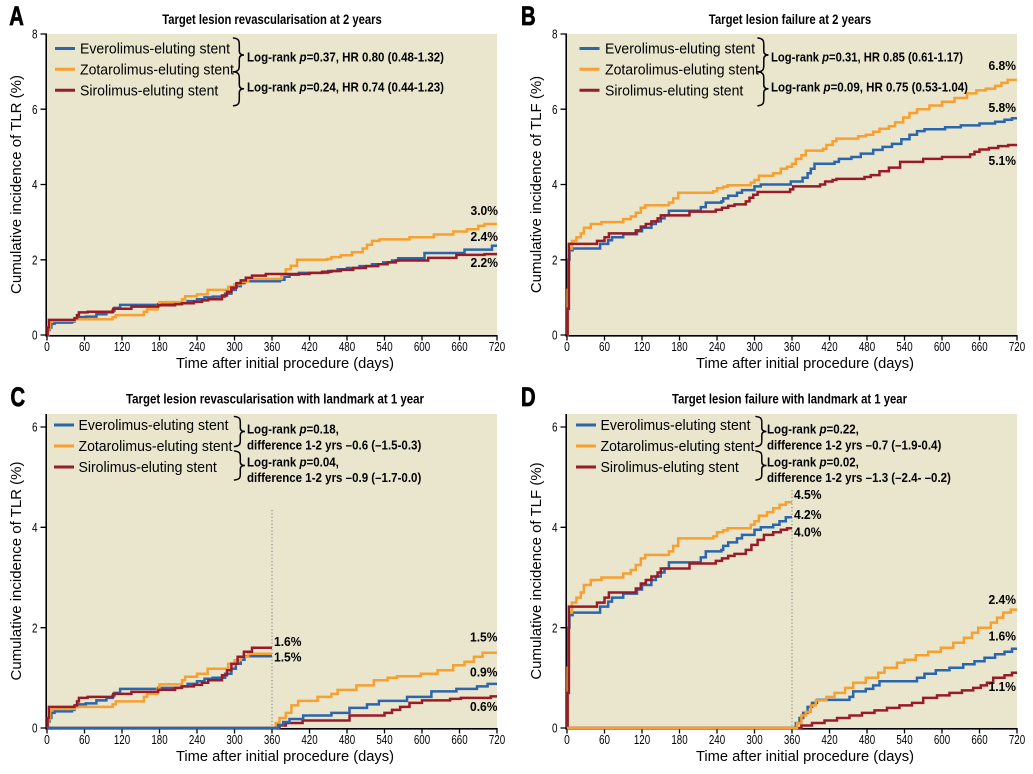 Image resolution: width=1033 pixels, height=774 pixels. I want to click on svg-text: Log-rank p=0.18,, so click(293, 429).